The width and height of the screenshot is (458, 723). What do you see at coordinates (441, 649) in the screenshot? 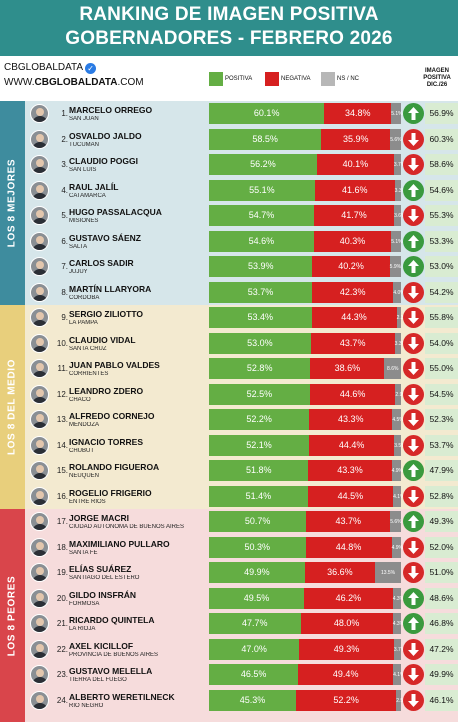
I see `previous-positive-value: 47.2%` at bounding box center [441, 649].